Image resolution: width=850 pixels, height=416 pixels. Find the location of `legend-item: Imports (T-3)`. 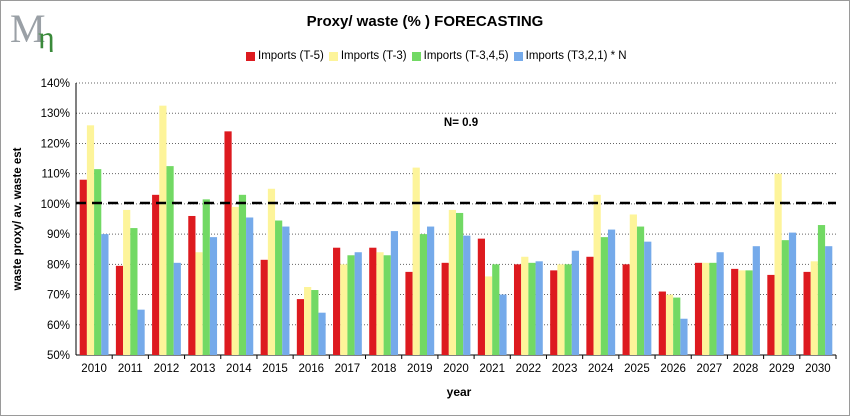

legend-item: Imports (T-3) is located at coordinates (367, 56).